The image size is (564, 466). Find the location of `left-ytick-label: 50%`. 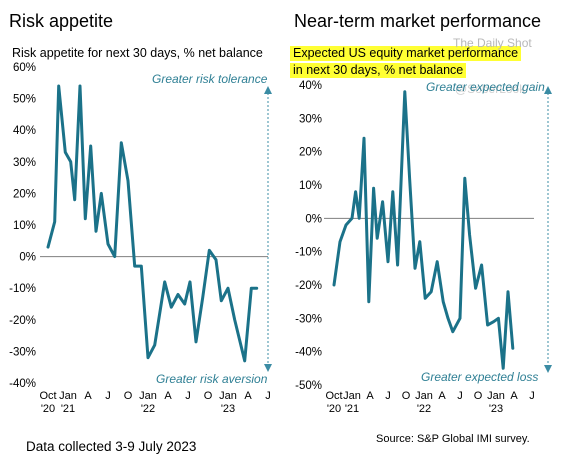

left-ytick-label: 50% is located at coordinates (24, 100).